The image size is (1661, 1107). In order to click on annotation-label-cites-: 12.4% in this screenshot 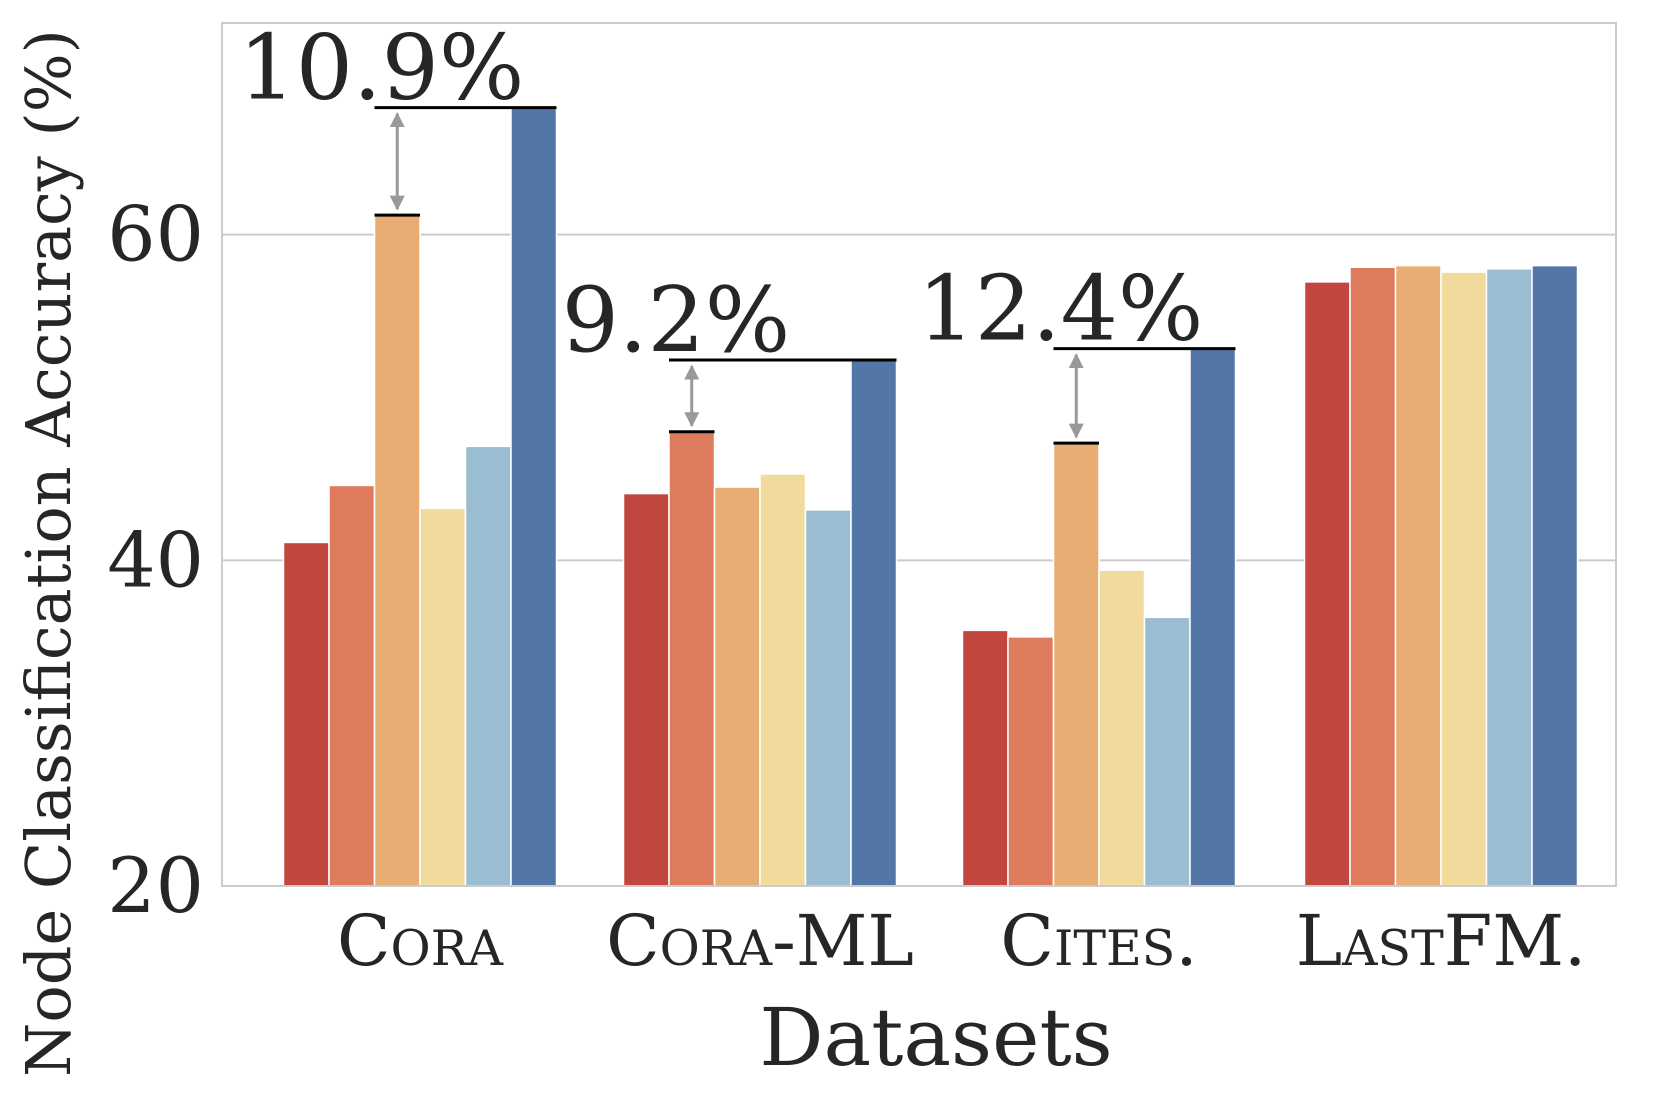, I will do `click(1061, 309)`.